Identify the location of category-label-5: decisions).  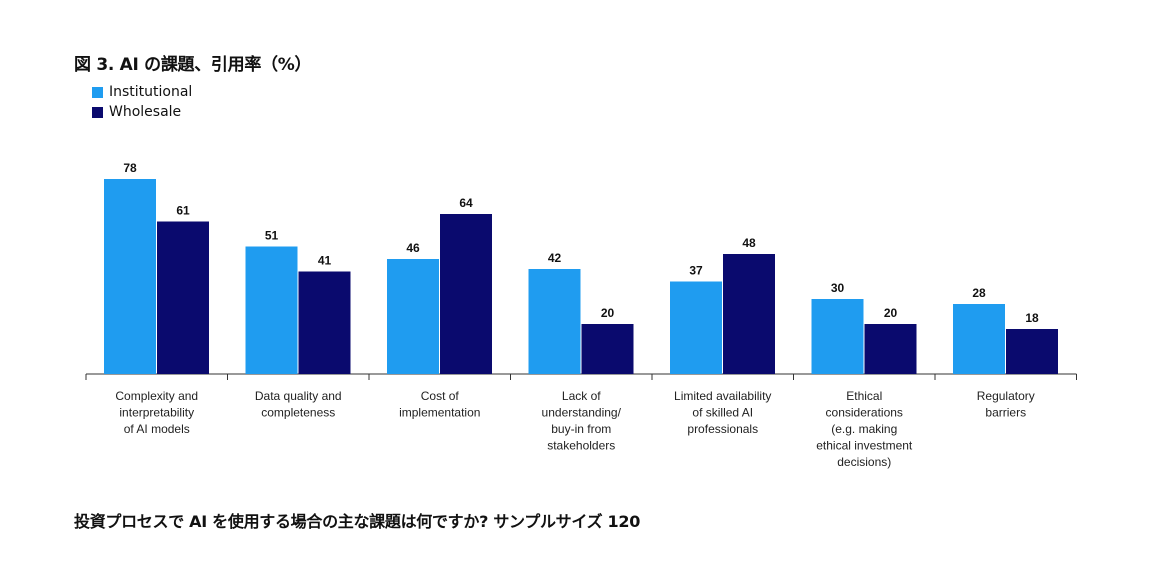
(864, 462).